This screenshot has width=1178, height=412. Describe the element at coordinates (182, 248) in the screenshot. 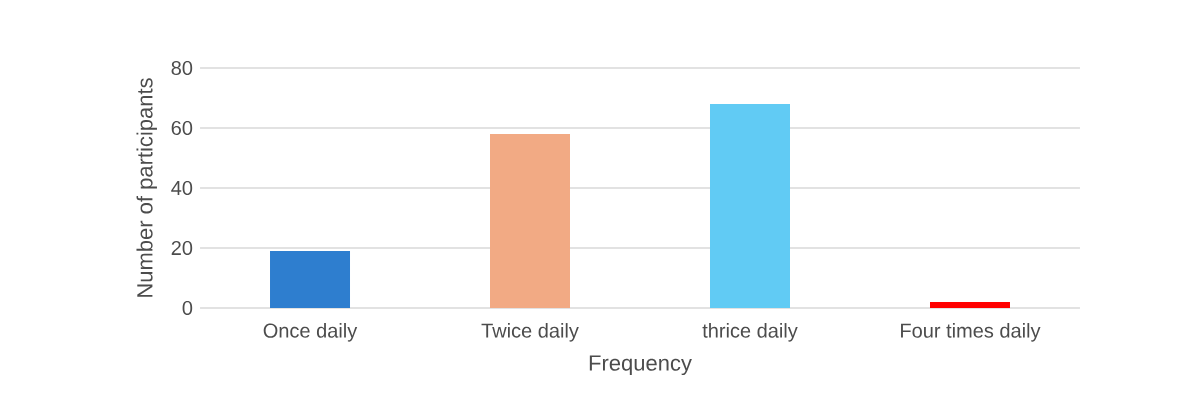

I see `y-tick-label: 20` at that location.